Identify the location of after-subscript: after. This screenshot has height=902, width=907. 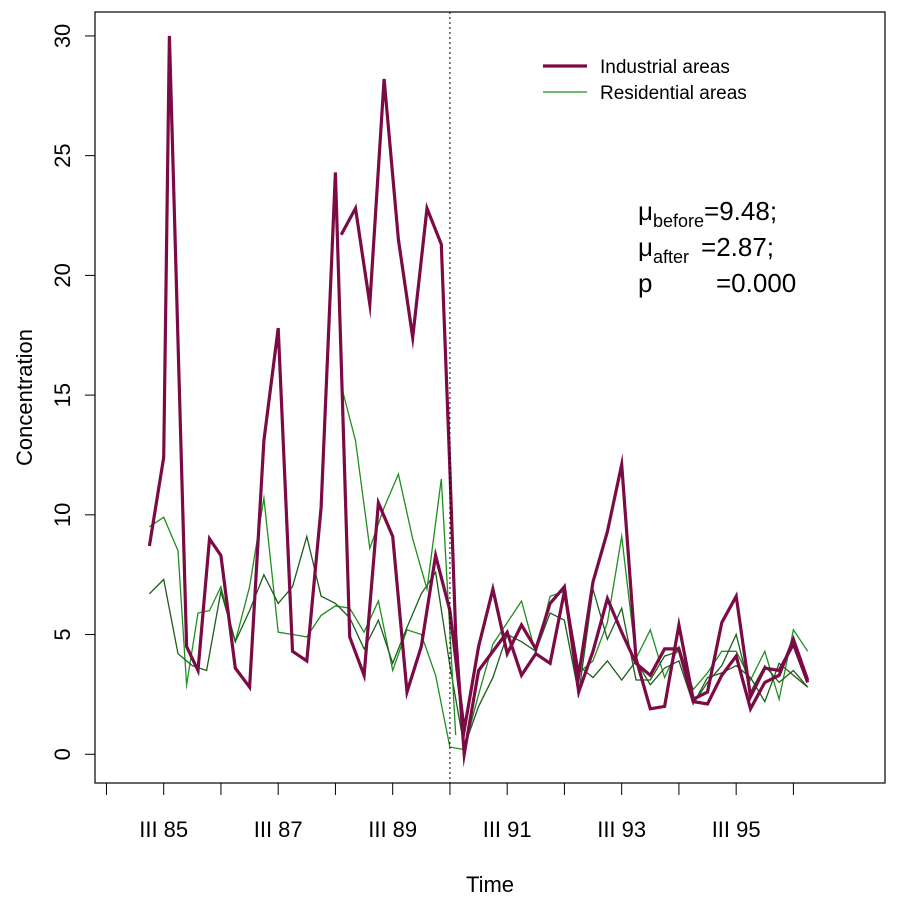
(671, 257).